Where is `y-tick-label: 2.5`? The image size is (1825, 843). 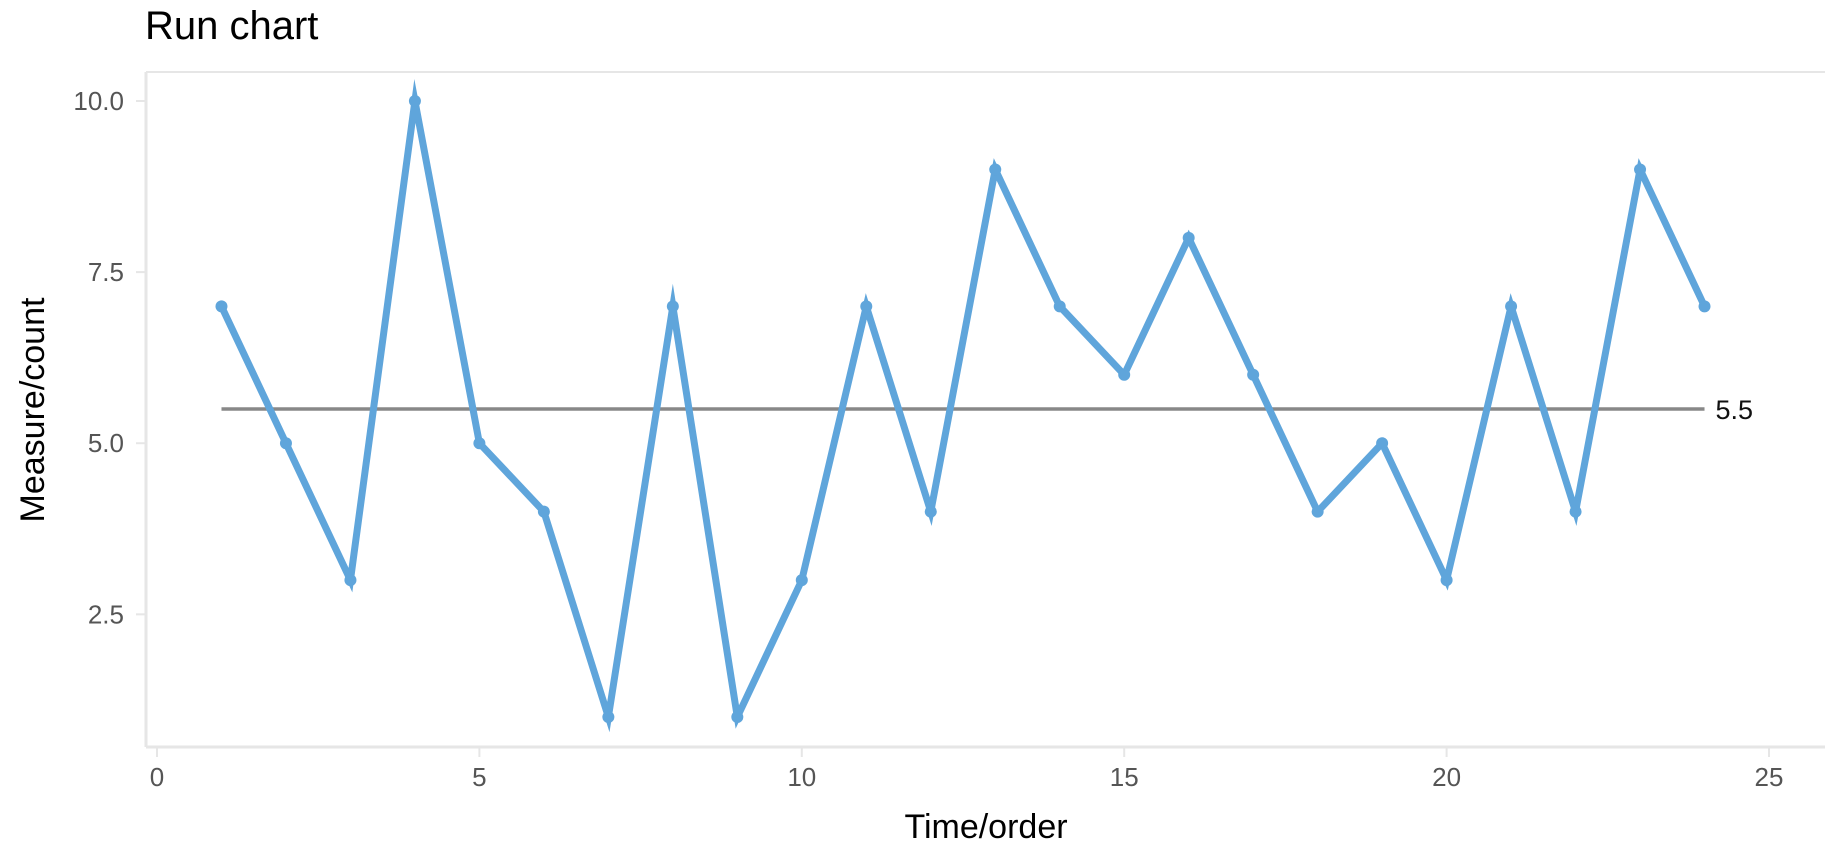
y-tick-label: 2.5 is located at coordinates (106, 614).